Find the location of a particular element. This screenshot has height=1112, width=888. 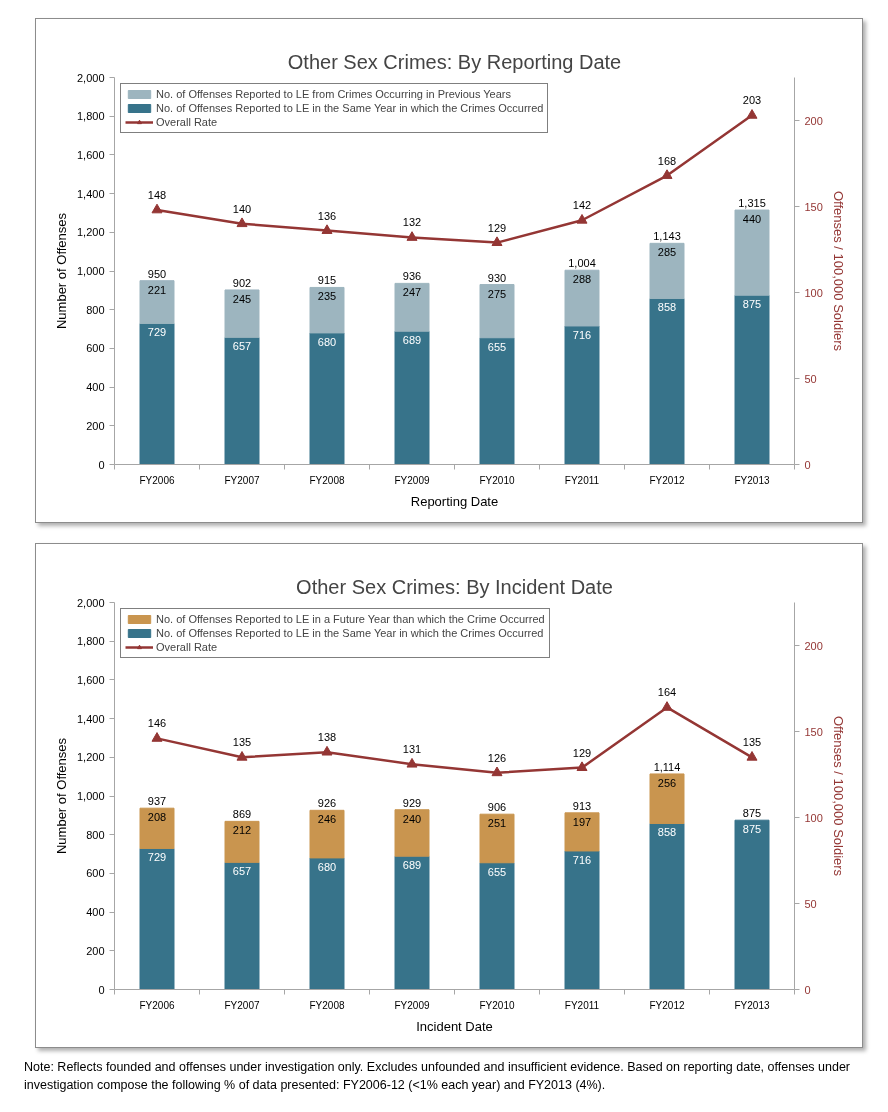

y-tick-label: 1,200 is located at coordinates (90, 757).